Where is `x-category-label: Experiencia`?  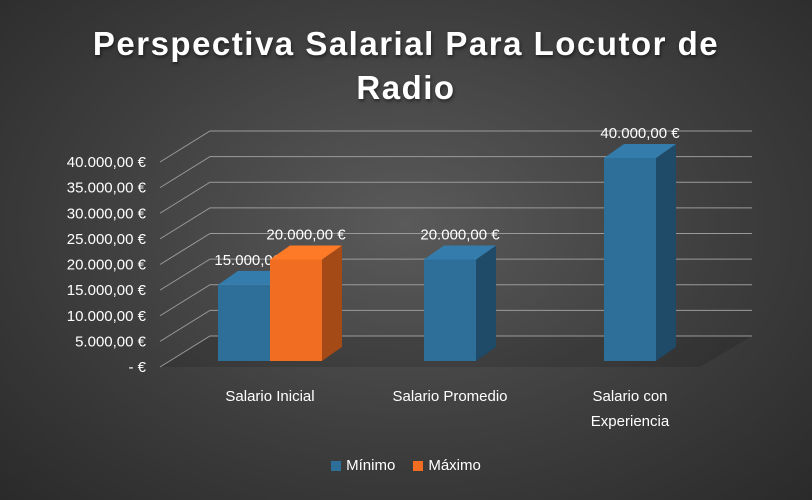 x-category-label: Experiencia is located at coordinates (630, 421).